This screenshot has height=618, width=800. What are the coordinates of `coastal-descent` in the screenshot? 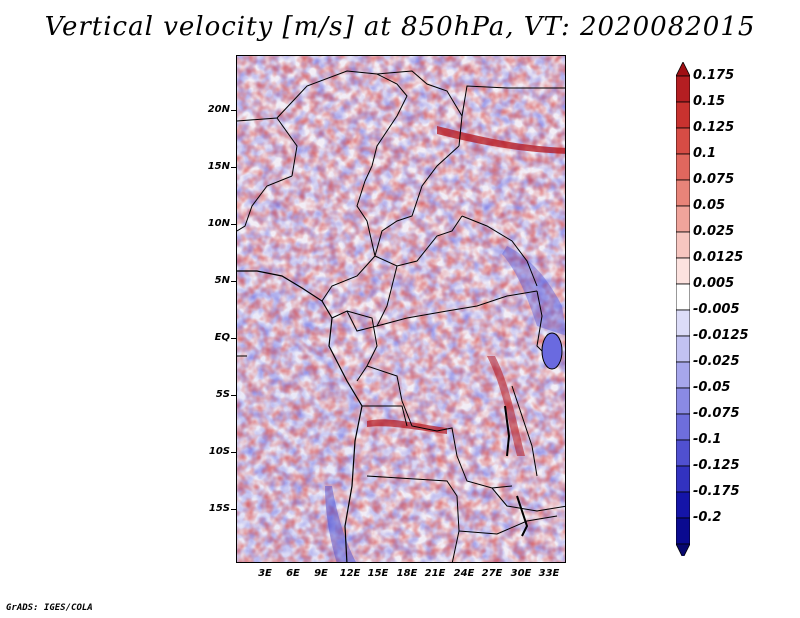 It's located at (340, 524).